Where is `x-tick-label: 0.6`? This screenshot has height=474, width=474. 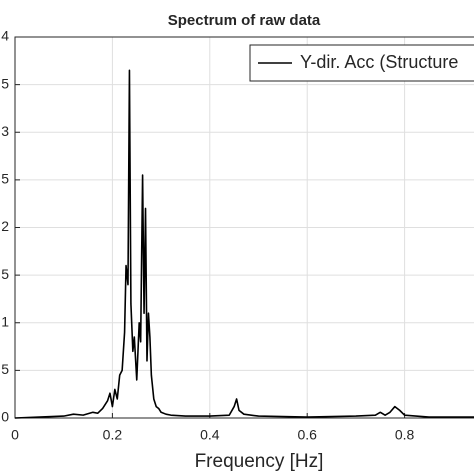 x-tick-label: 0.6 is located at coordinates (307, 435).